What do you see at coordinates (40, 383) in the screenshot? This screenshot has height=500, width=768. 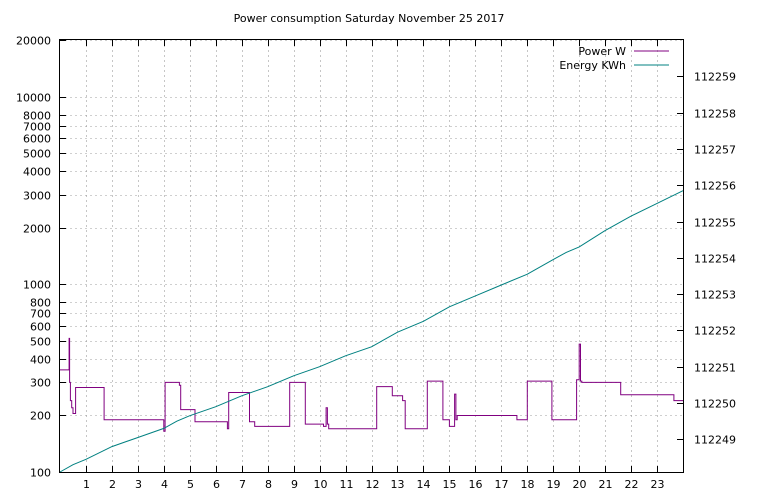 I see `y-tick-label: 300` at bounding box center [40, 383].